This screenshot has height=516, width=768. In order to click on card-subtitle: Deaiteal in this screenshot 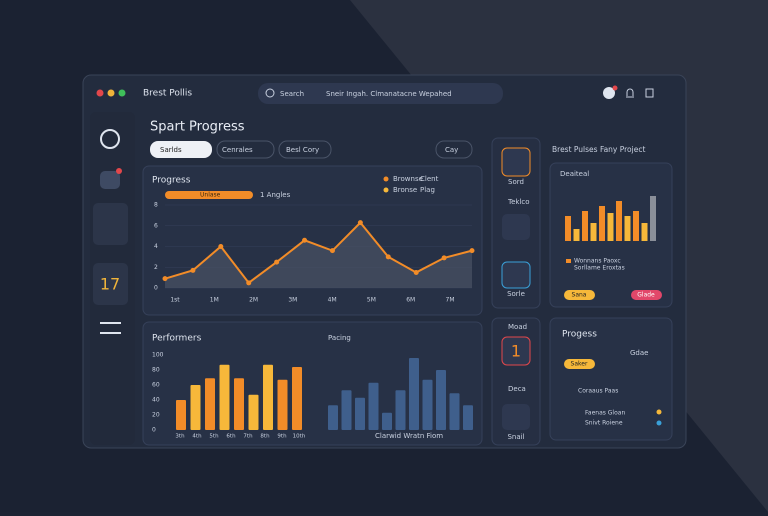, I will do `click(574, 174)`.